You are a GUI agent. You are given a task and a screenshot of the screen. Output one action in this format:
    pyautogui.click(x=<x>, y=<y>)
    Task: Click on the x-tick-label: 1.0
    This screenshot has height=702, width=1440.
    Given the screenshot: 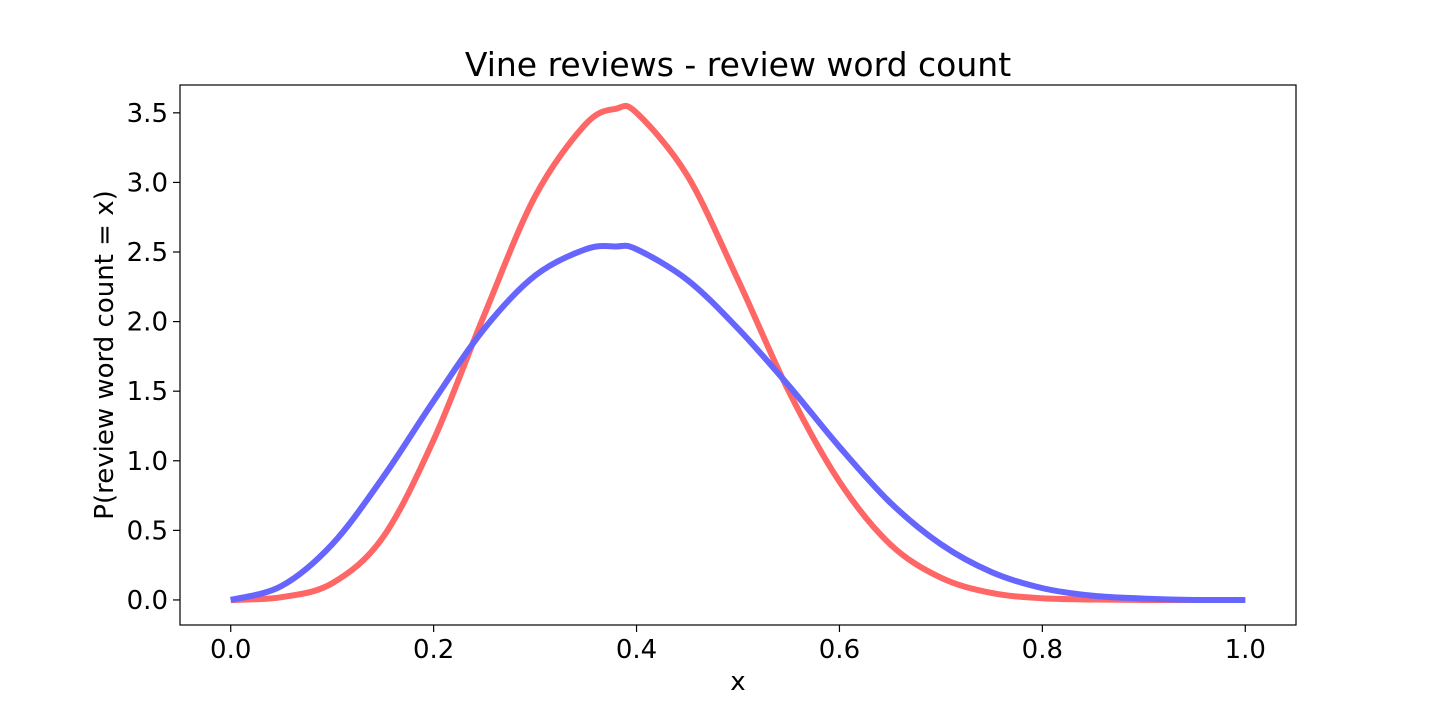 What is the action you would take?
    pyautogui.click(x=1245, y=650)
    